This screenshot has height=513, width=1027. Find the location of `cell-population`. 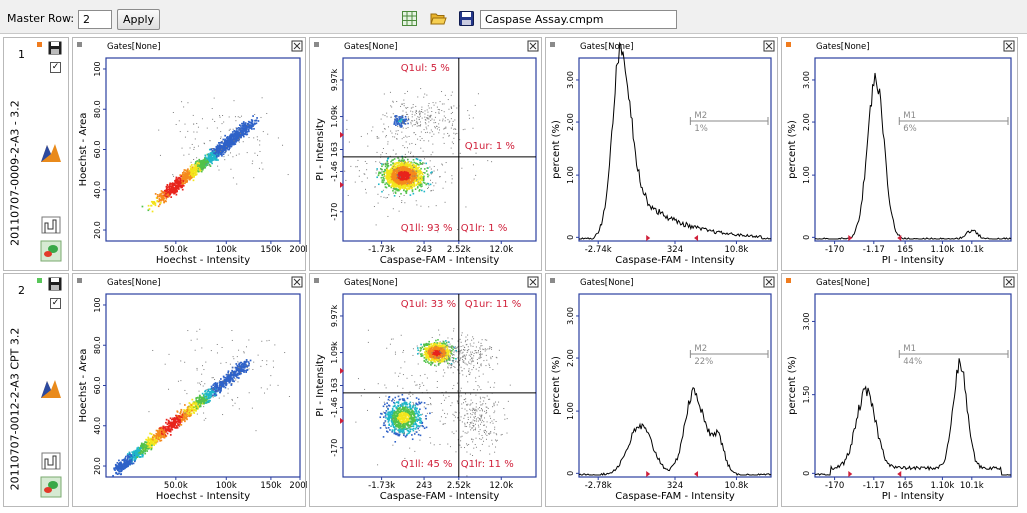

cell-population is located at coordinates (401, 121).